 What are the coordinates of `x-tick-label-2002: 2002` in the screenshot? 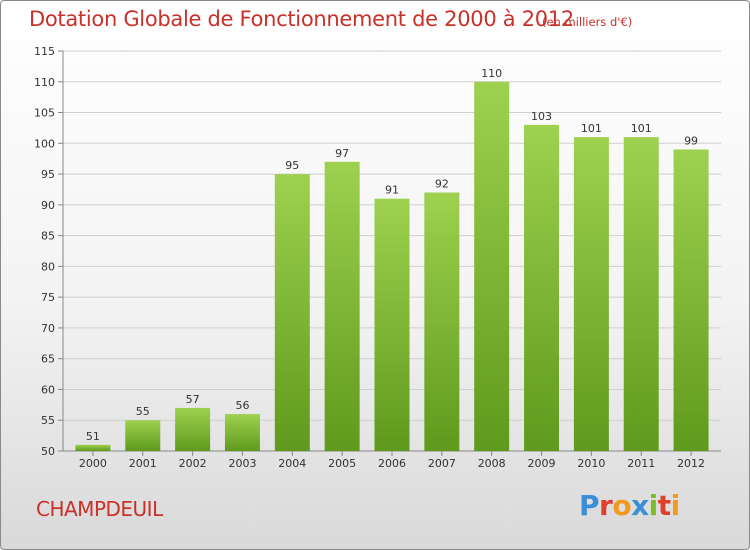 It's located at (193, 463).